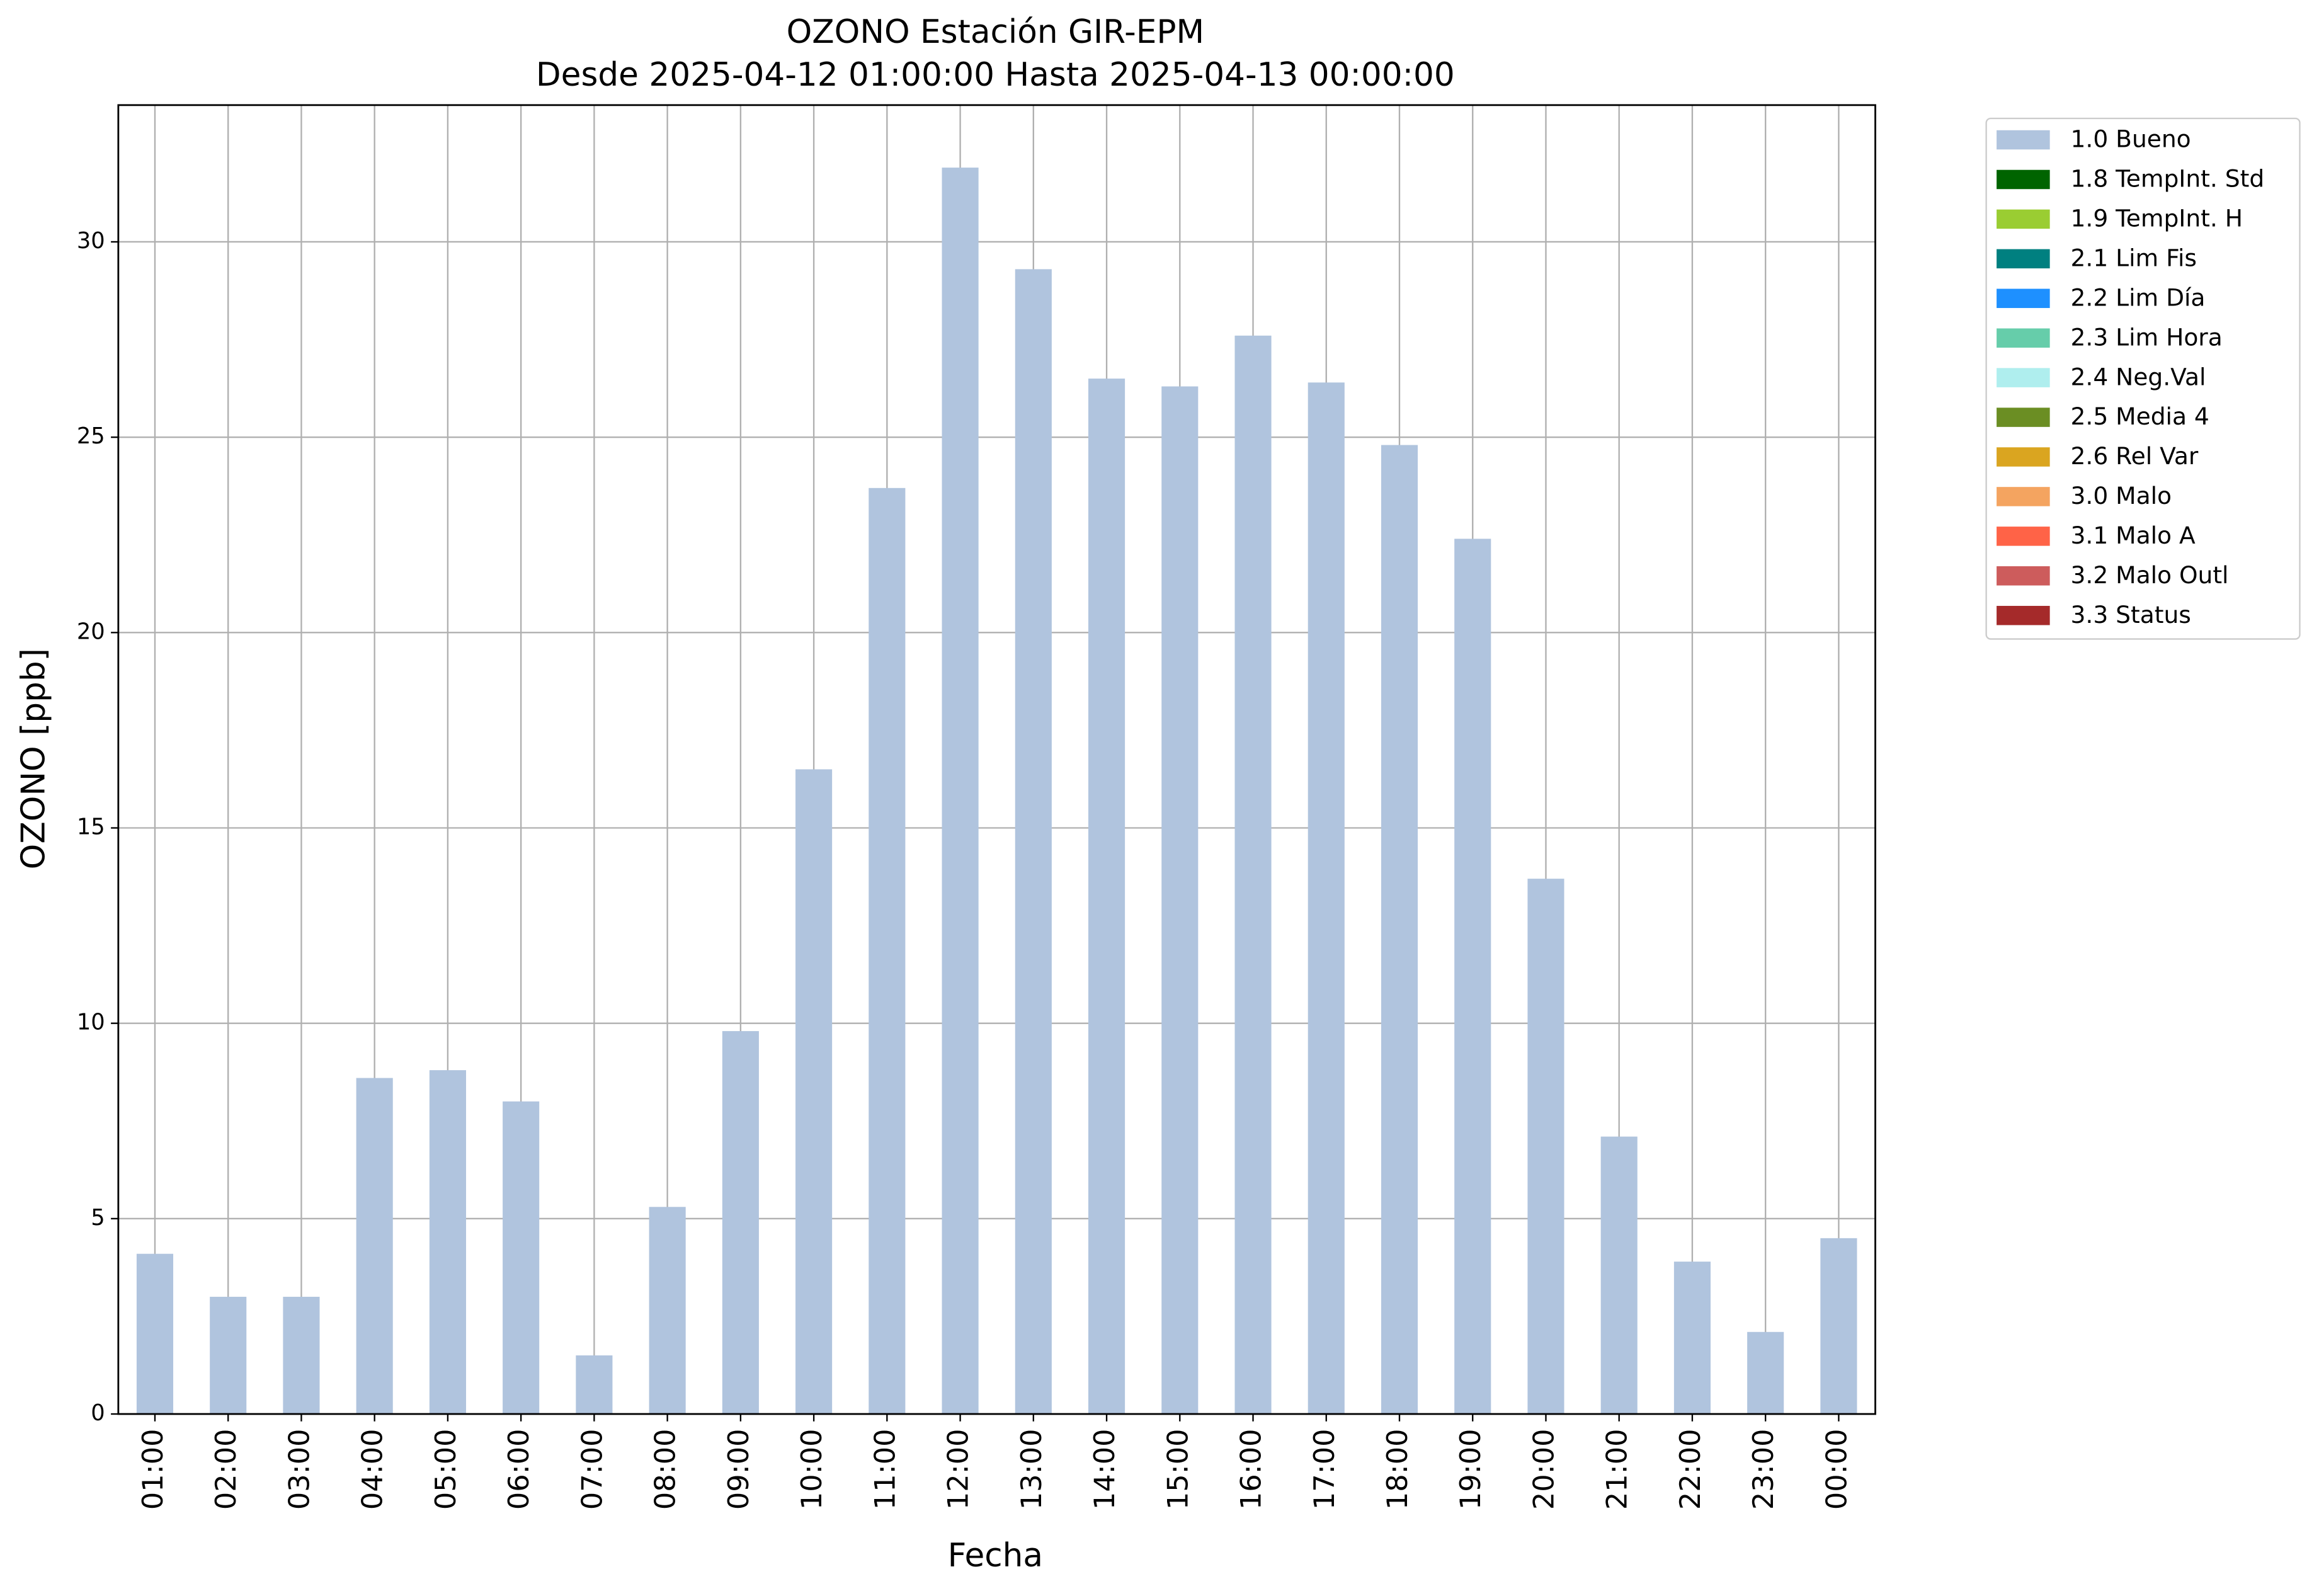 This screenshot has height=1596, width=2319. I want to click on chart-title: OZONO Estación GIR-EPM, so click(995, 32).